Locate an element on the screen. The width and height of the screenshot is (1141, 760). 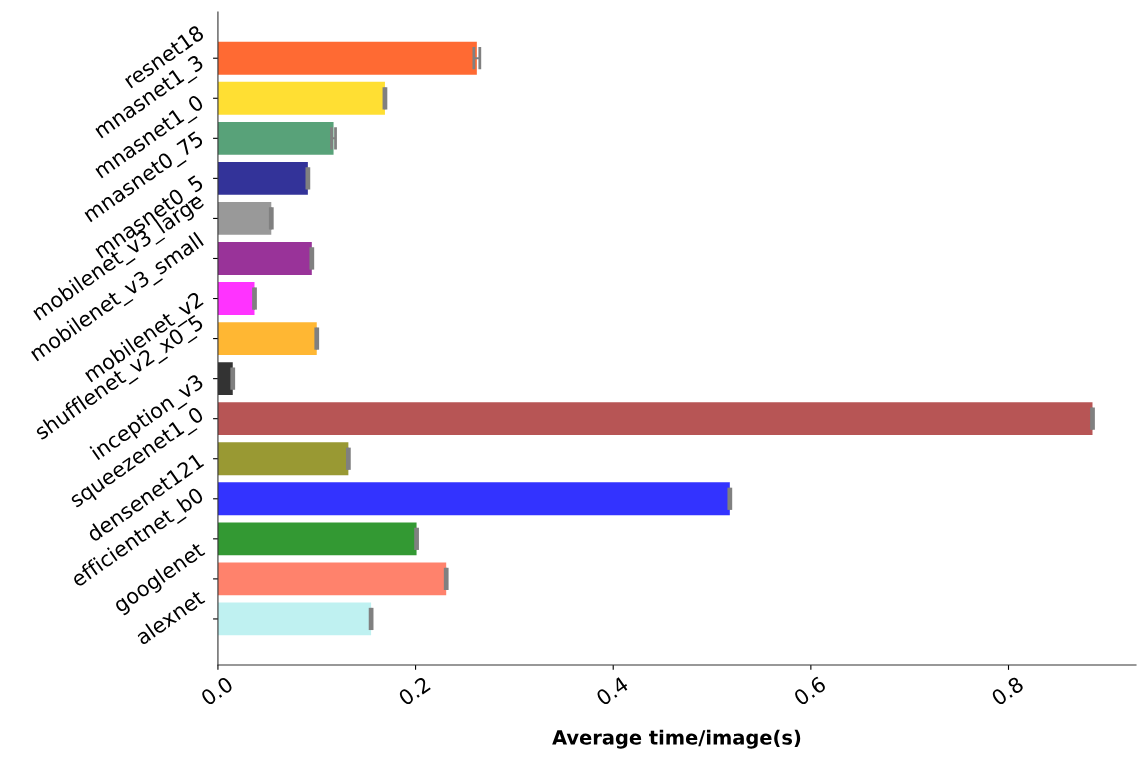
x-tick-label: 0.2 is located at coordinates (414, 691).